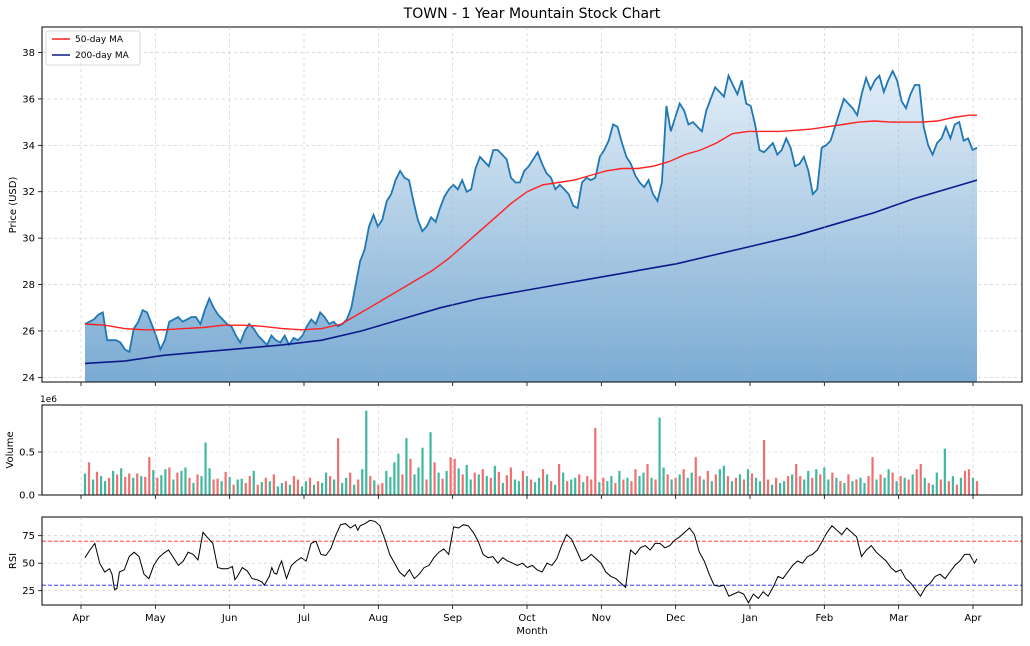  Describe the element at coordinates (531, 561) in the screenshot. I see `rsi-line` at that location.